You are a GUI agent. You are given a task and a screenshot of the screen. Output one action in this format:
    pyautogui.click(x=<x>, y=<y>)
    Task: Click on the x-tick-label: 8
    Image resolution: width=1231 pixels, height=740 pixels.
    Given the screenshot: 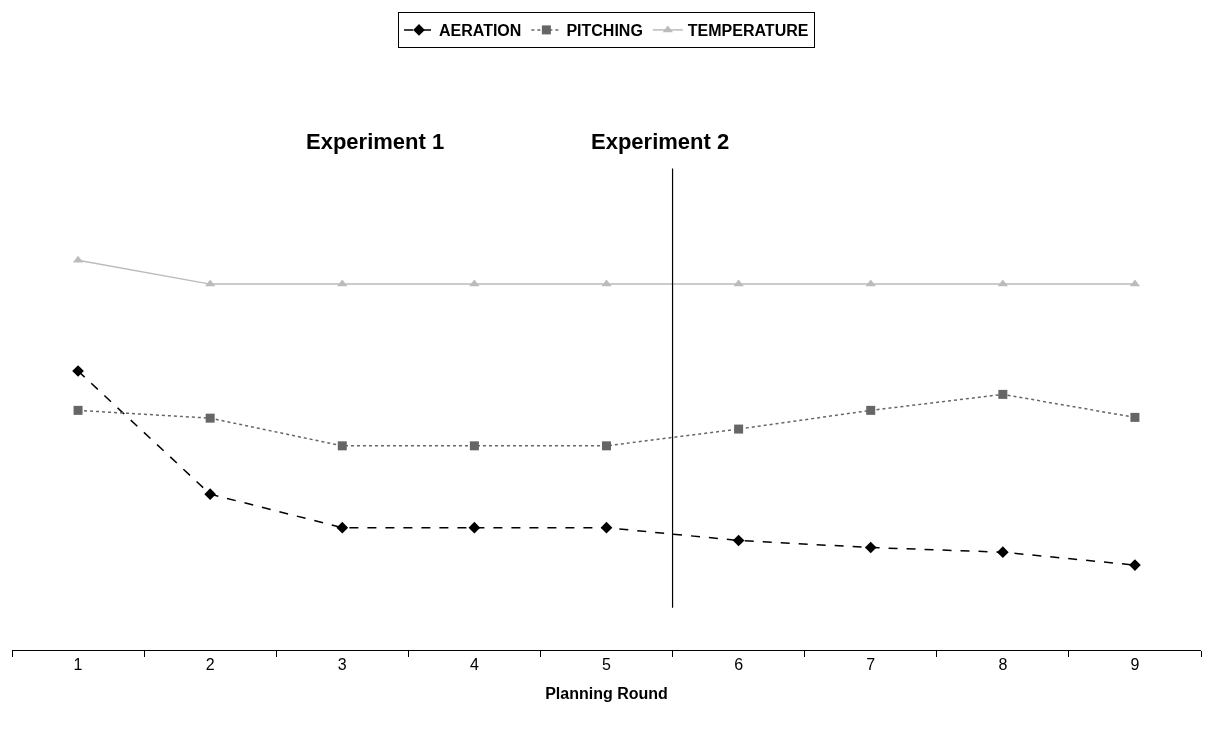 What is the action you would take?
    pyautogui.click(x=1003, y=665)
    